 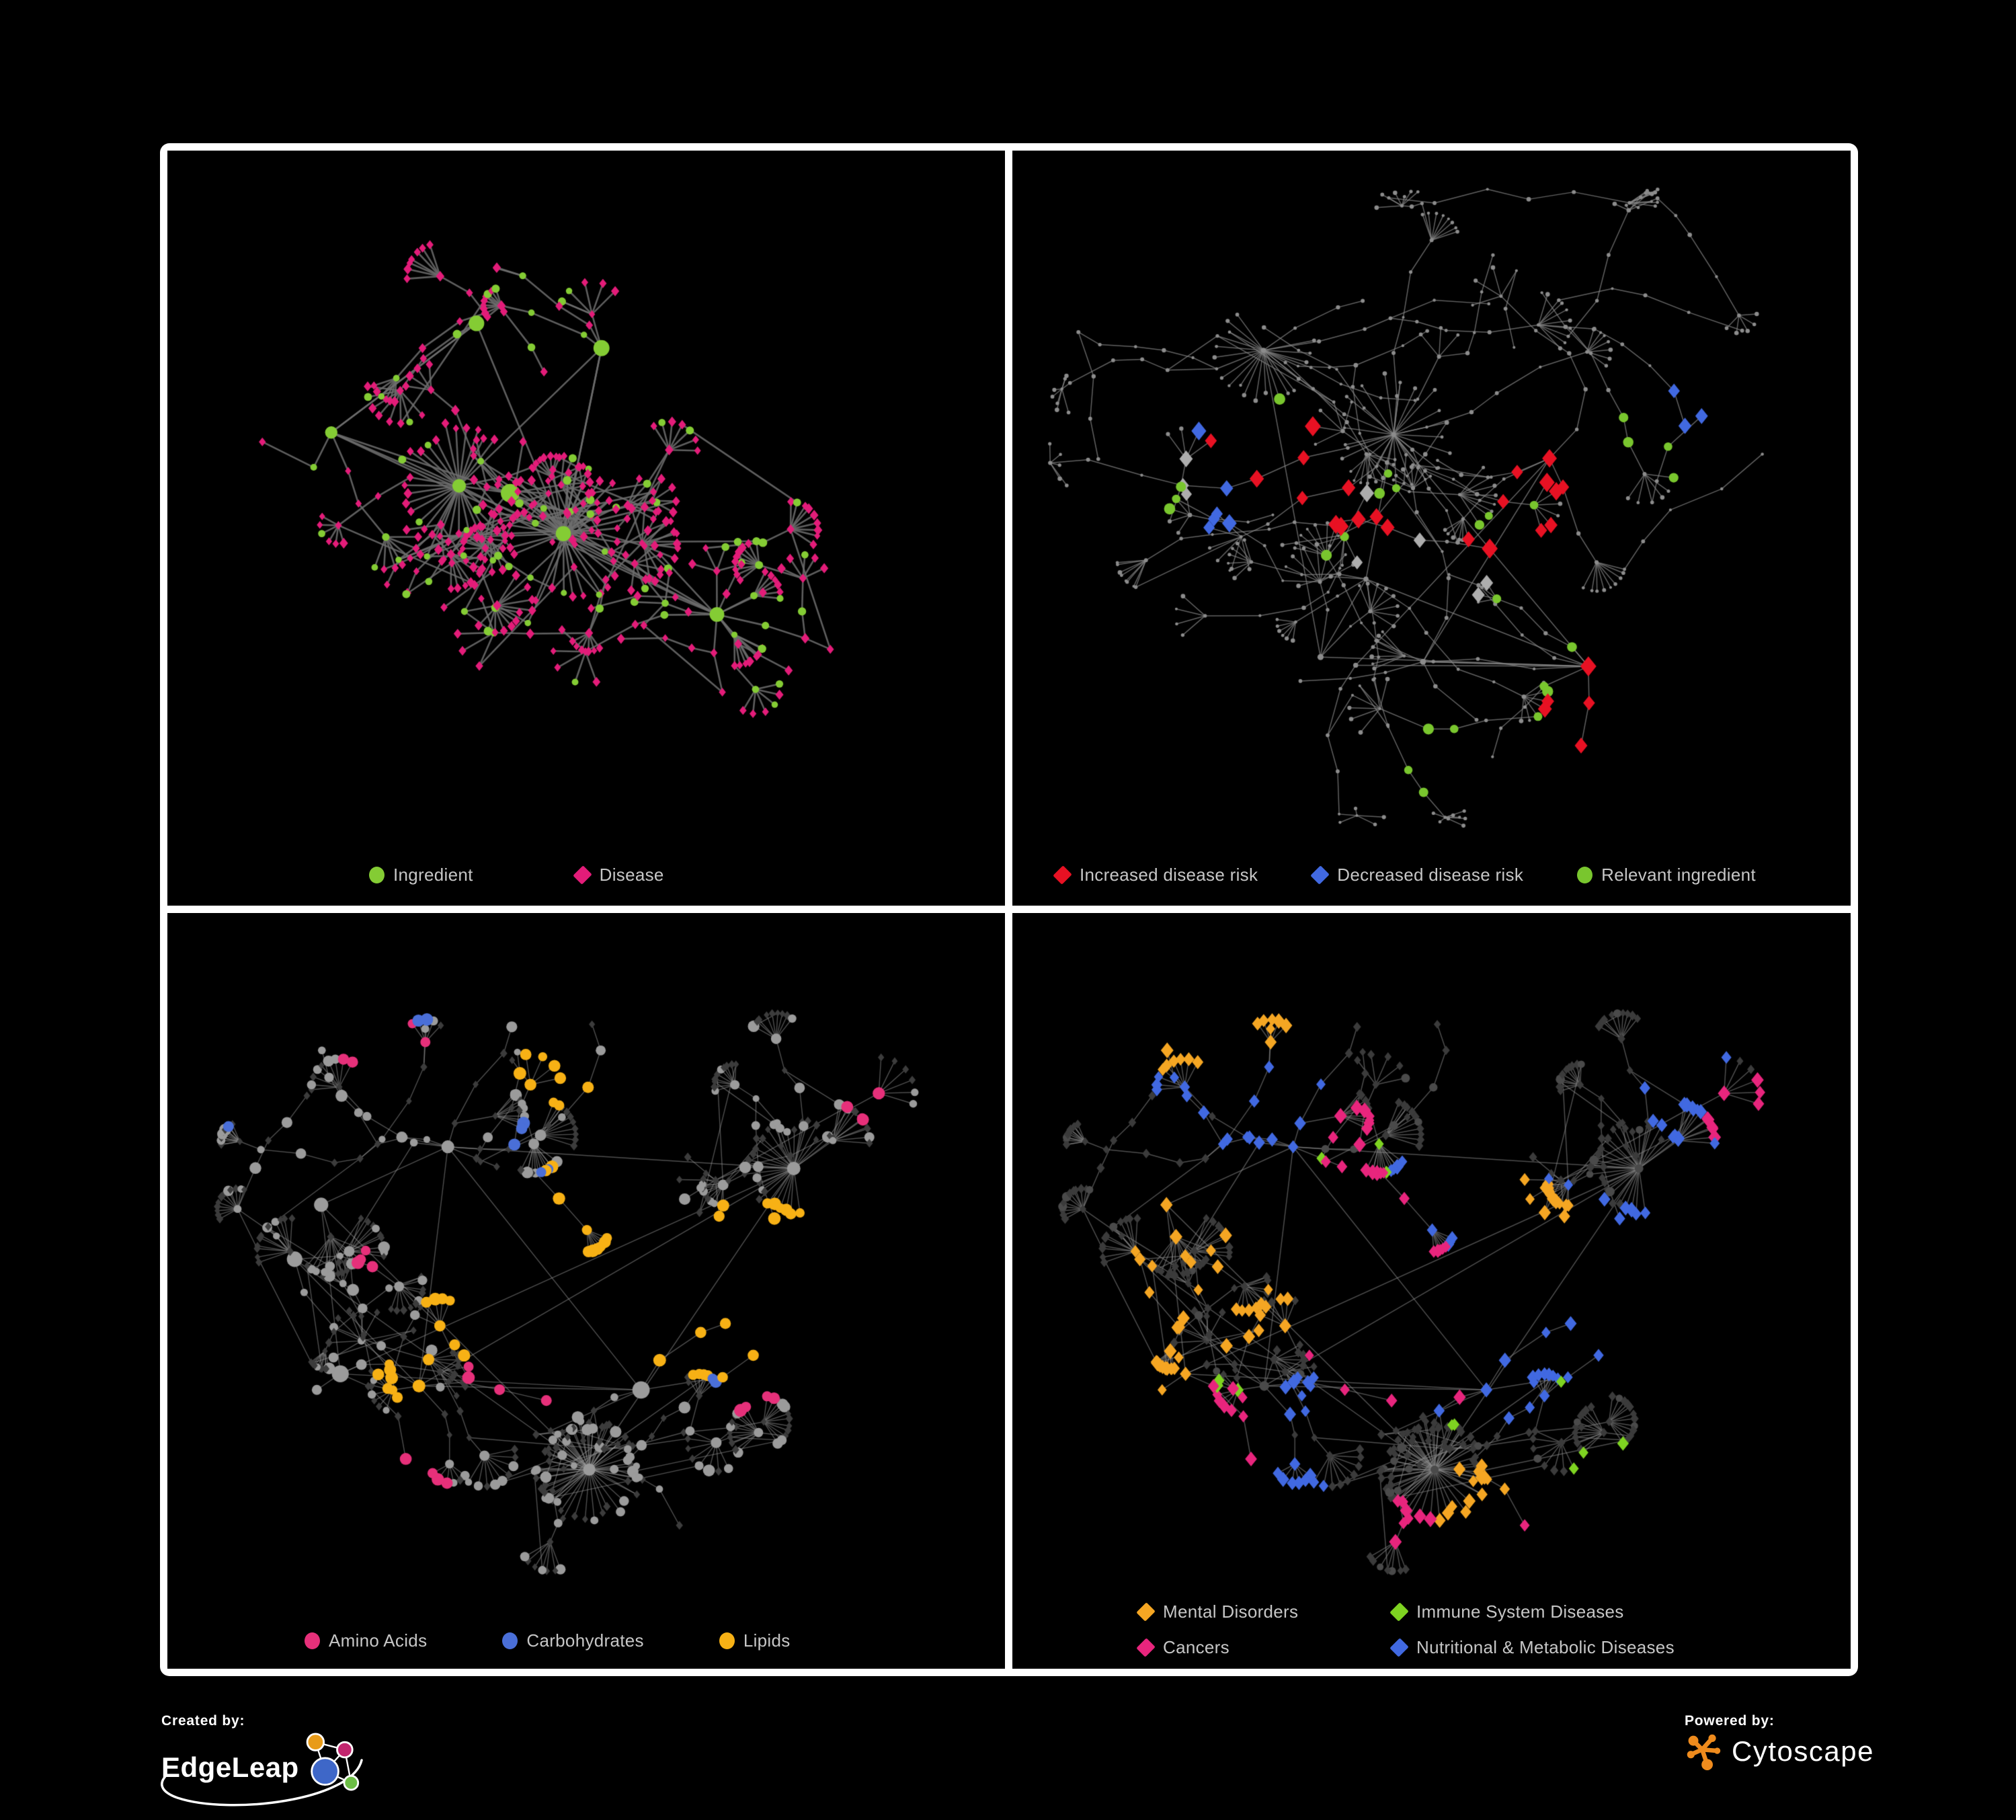 What do you see at coordinates (1320, 875) in the screenshot?
I see `decreased-risk-diamond-marker` at bounding box center [1320, 875].